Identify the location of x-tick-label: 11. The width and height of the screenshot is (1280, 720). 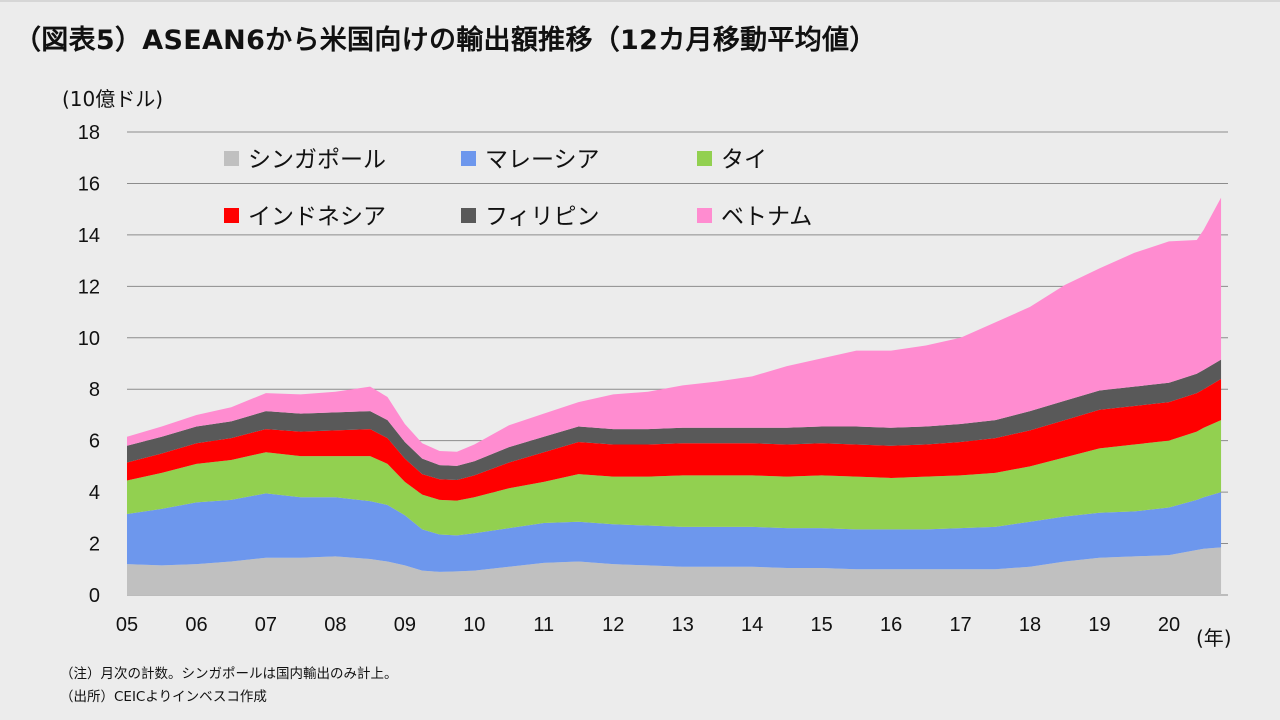
(543, 625).